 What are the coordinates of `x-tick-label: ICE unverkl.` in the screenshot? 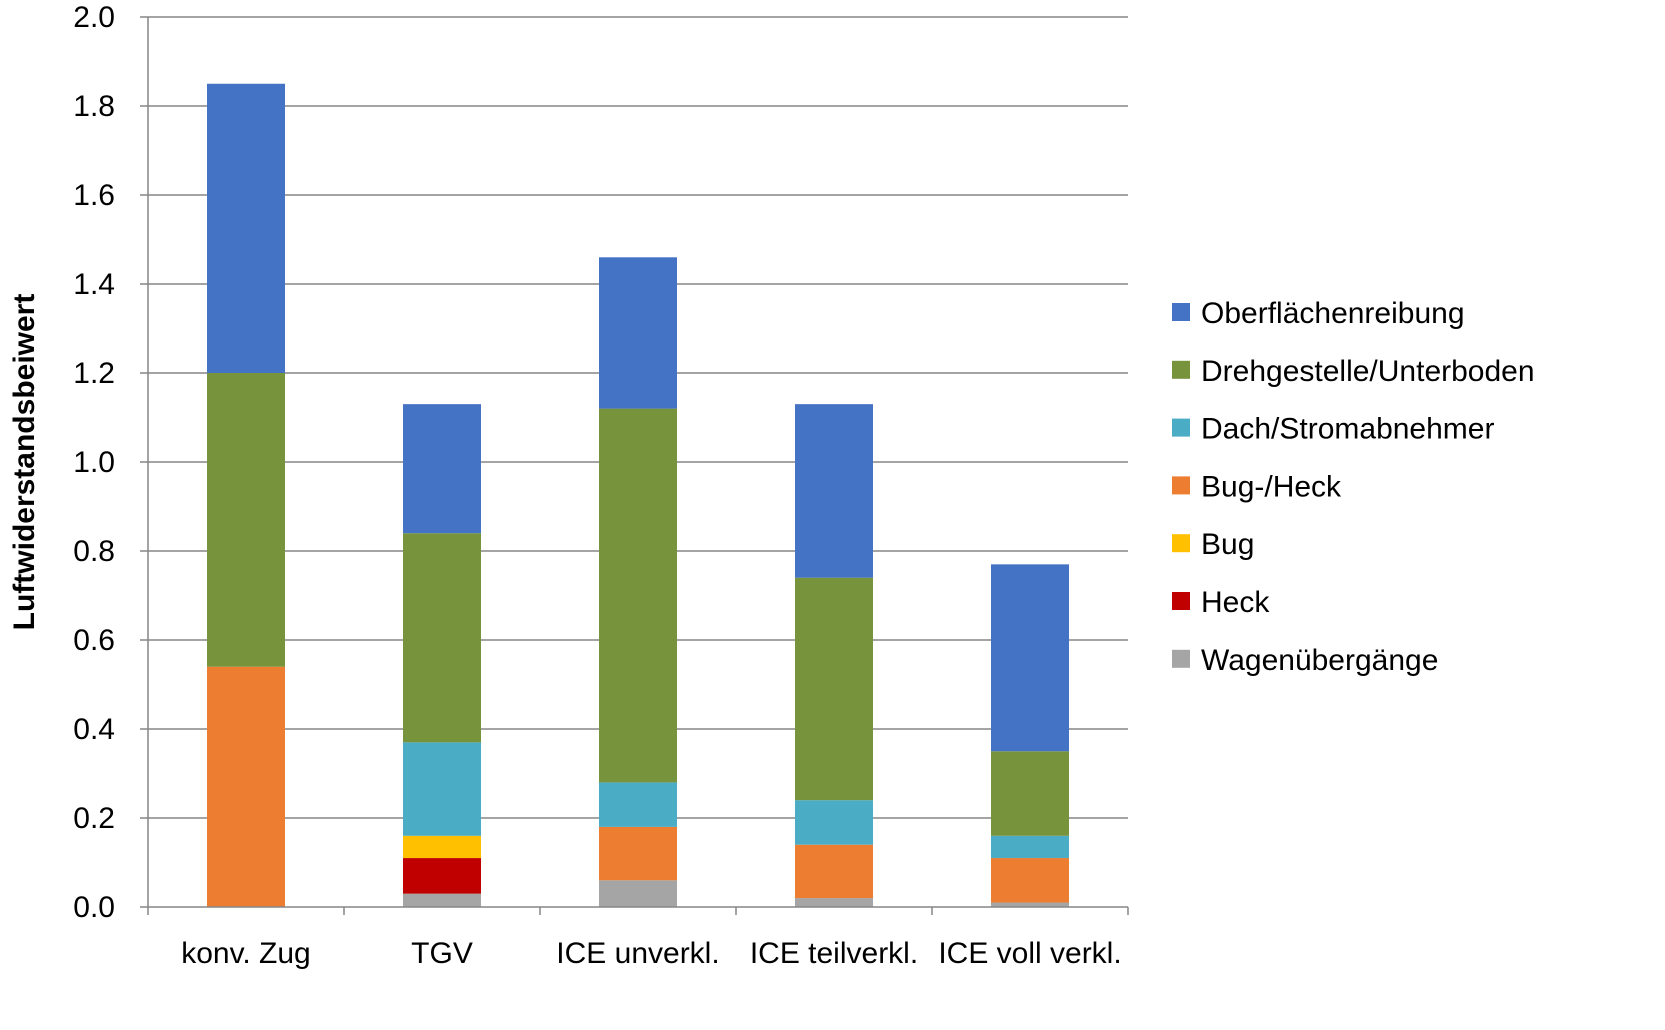 It's located at (637, 953).